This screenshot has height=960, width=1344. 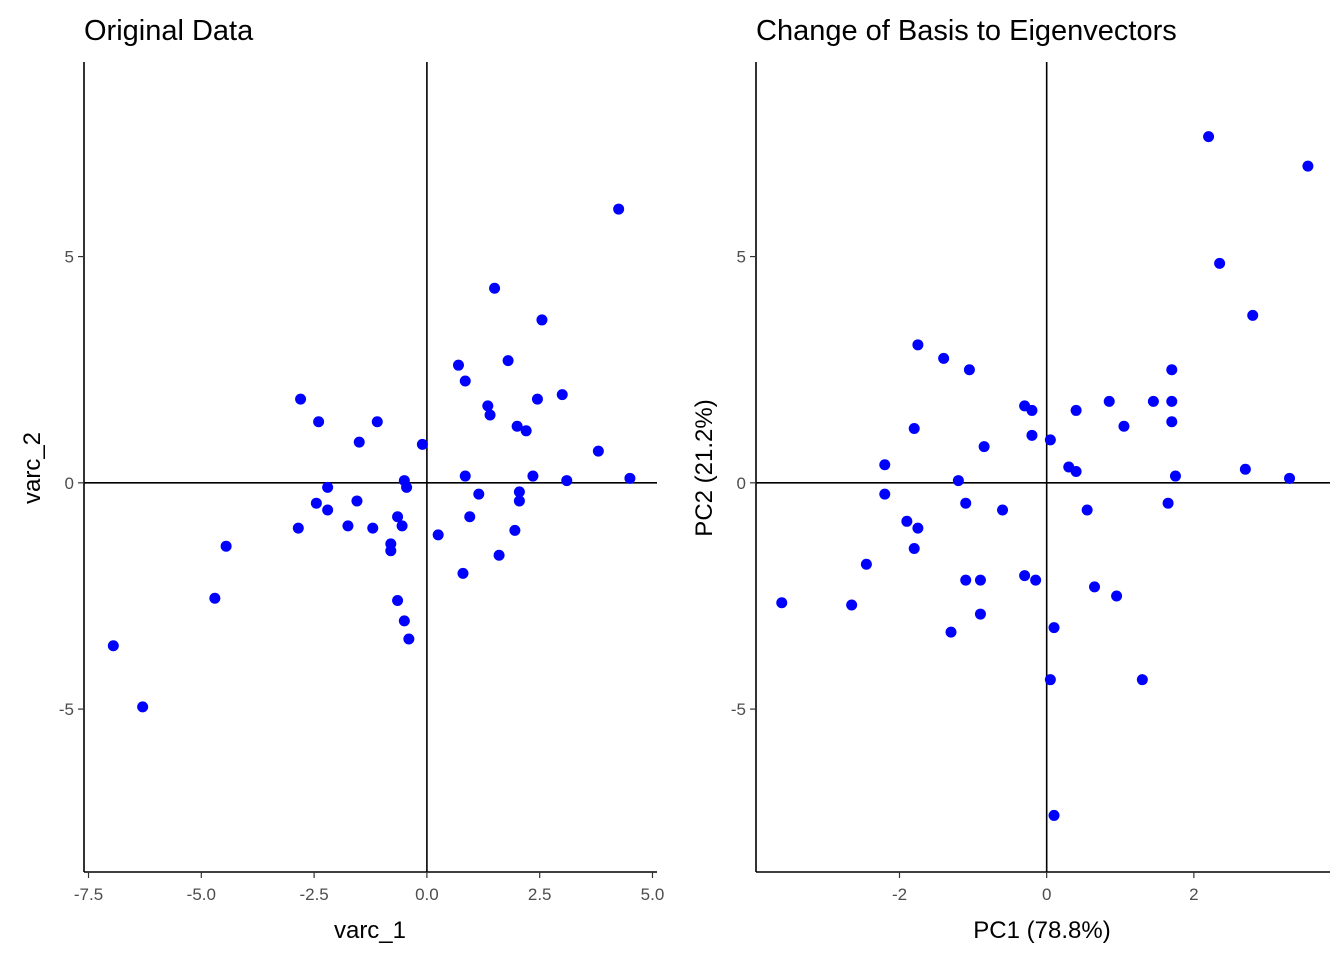 What do you see at coordinates (427, 894) in the screenshot?
I see `x-tick-label: 0.0` at bounding box center [427, 894].